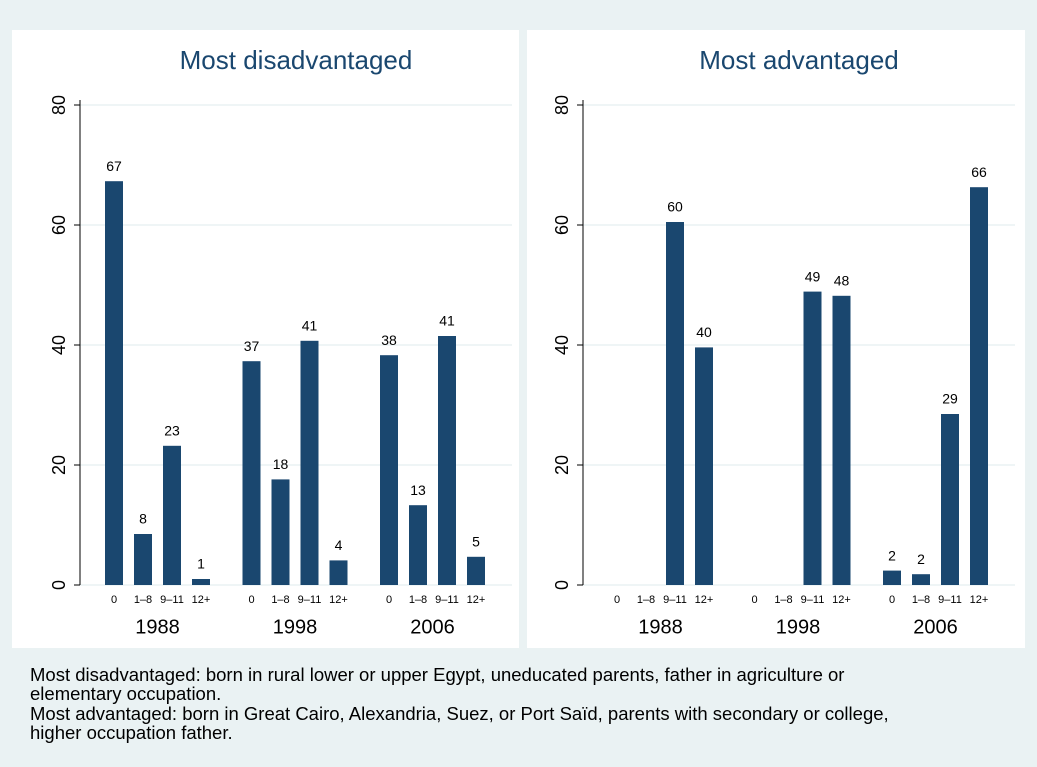 This screenshot has height=767, width=1037. Describe the element at coordinates (950, 399) in the screenshot. I see `value-label: 29` at that location.